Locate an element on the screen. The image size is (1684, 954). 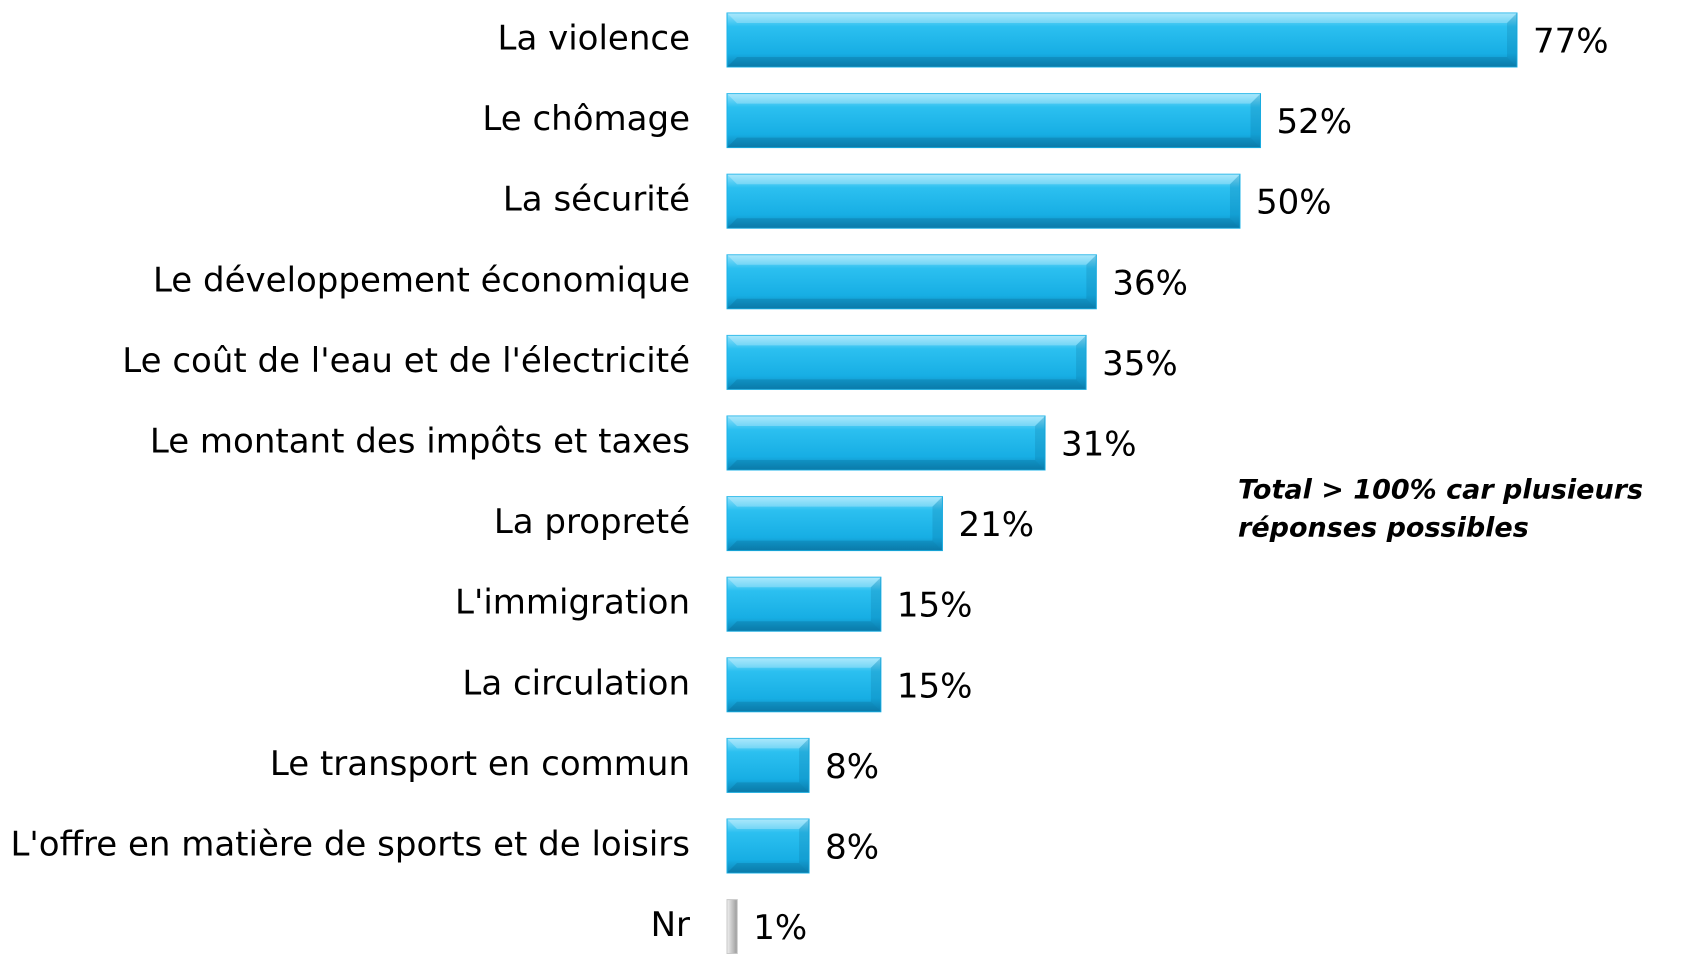
category-label: Le montant des impôts et taxes is located at coordinates (420, 442).